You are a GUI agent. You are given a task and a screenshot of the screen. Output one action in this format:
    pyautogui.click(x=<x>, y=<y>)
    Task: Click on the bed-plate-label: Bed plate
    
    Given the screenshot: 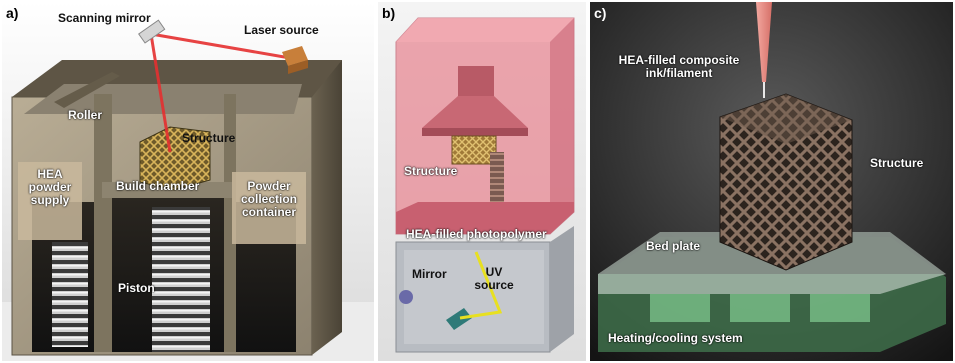 What is the action you would take?
    pyautogui.click(x=673, y=246)
    